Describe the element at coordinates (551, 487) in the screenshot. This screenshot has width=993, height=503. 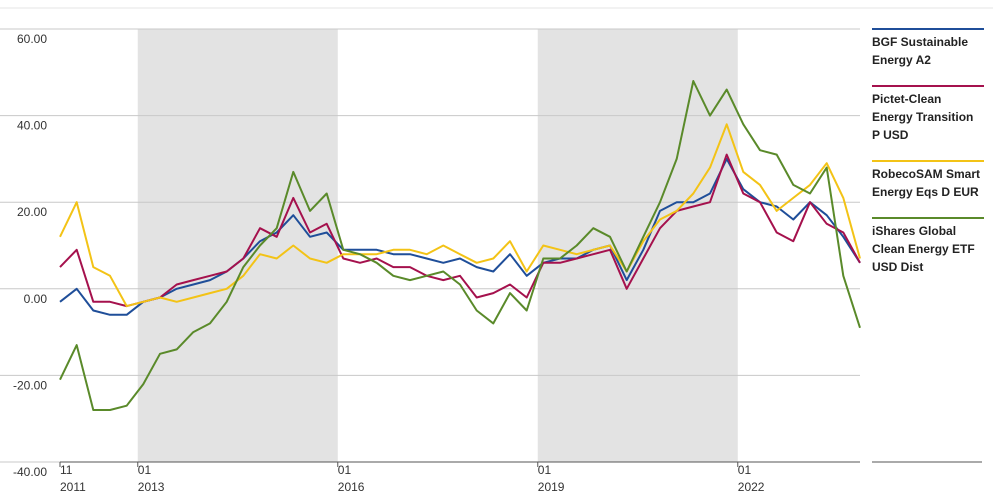
I see `x-tick-label: 2019` at that location.